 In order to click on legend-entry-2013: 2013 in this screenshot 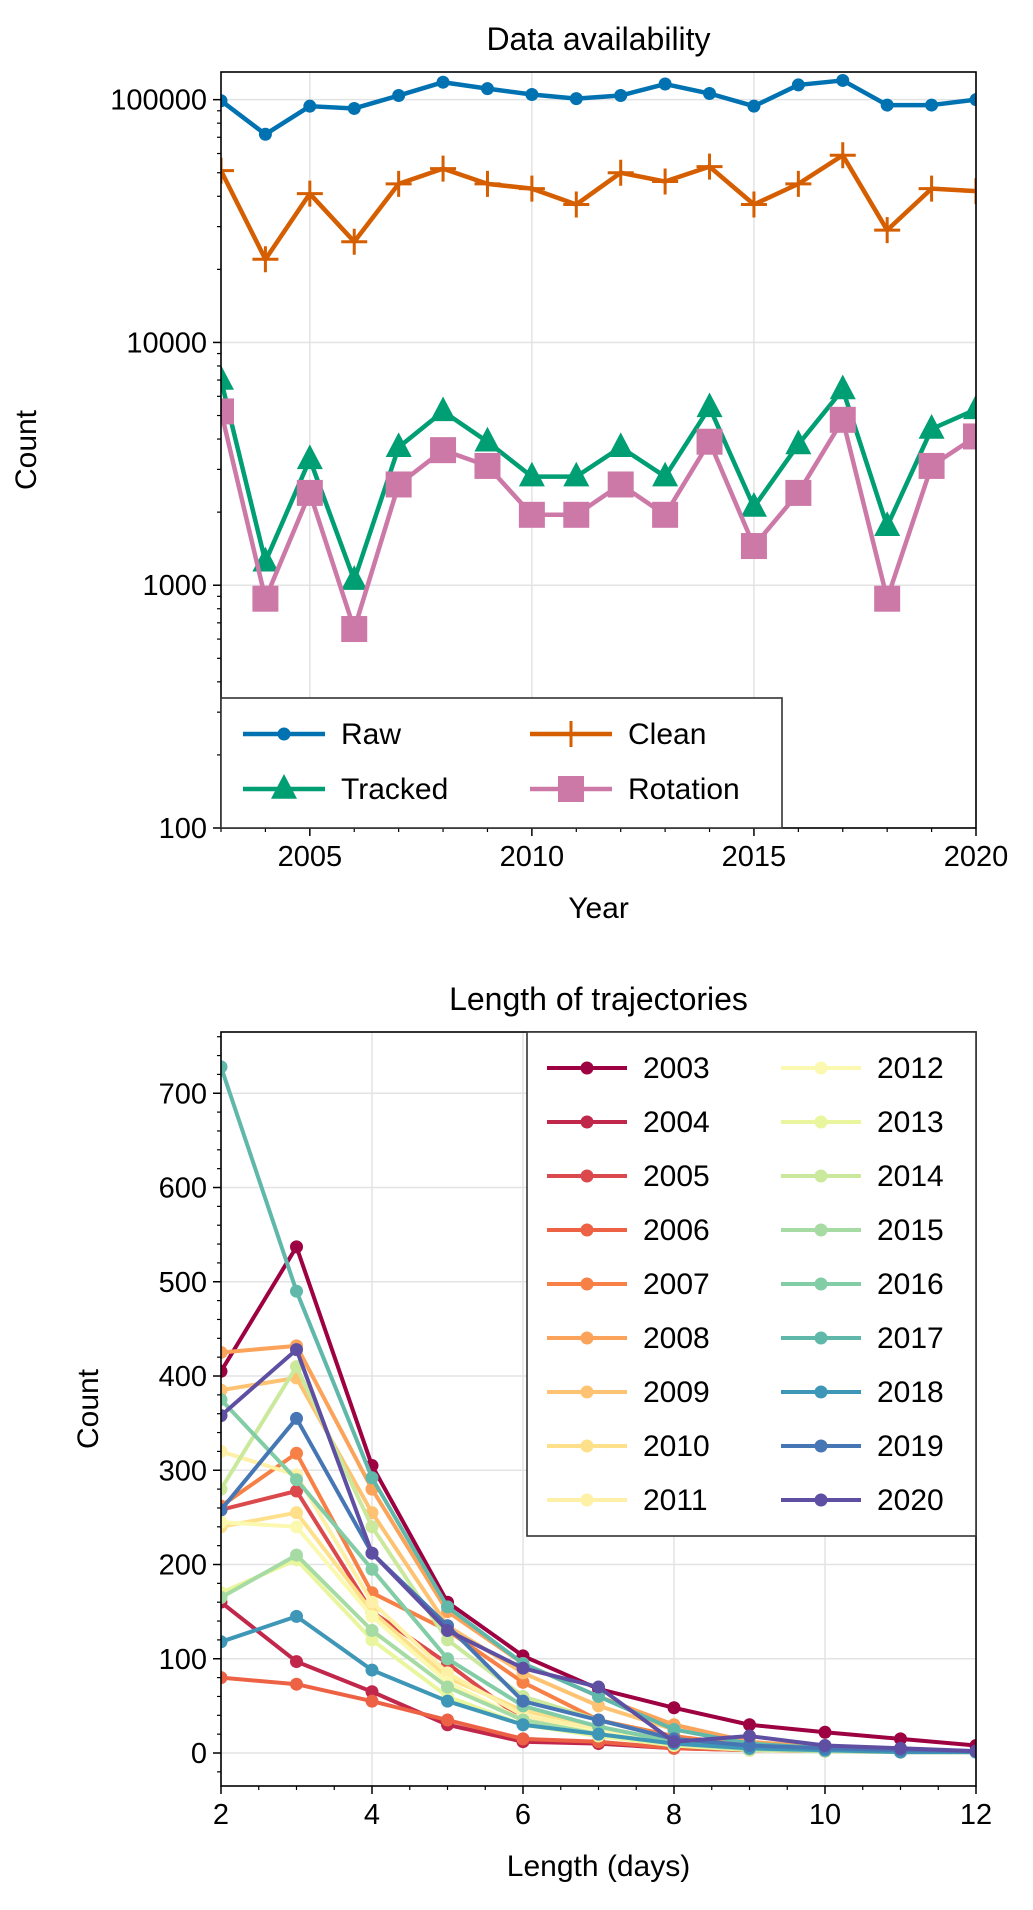, I will do `click(862, 1122)`.